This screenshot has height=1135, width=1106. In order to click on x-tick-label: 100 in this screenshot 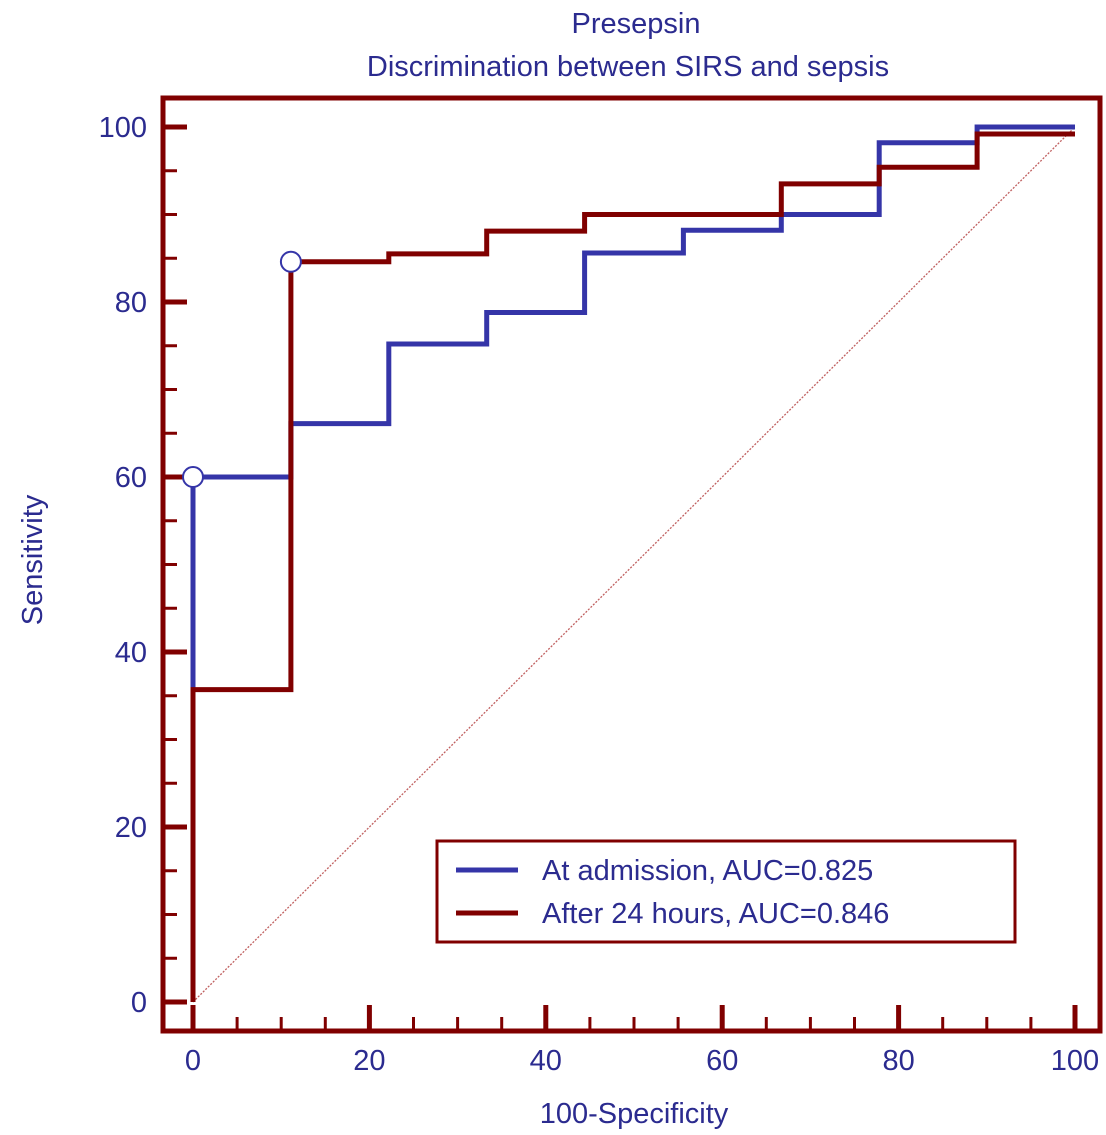, I will do `click(1075, 1061)`.